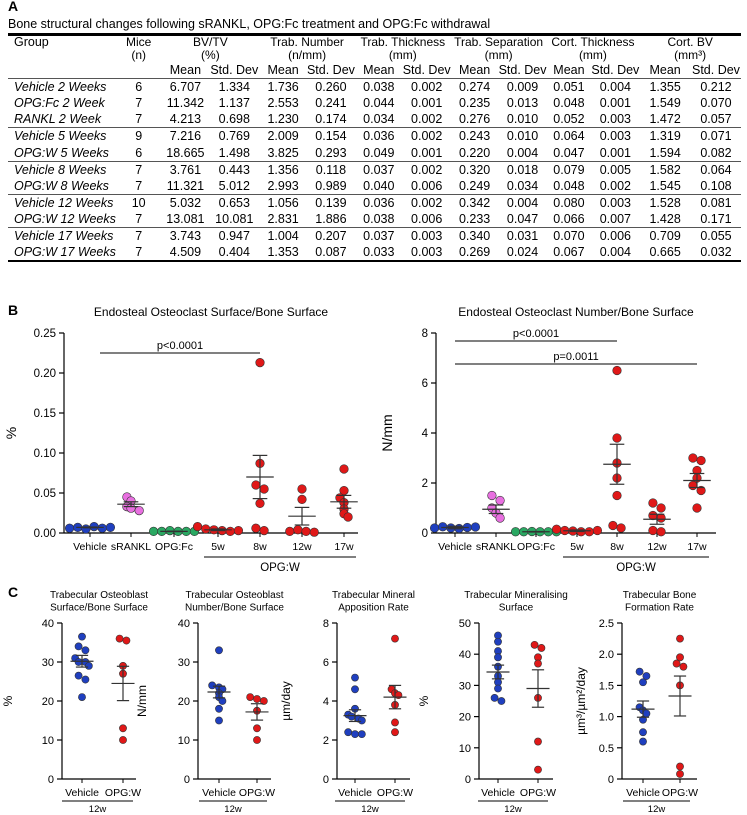  Describe the element at coordinates (8, 700) in the screenshot. I see `y-axis-label: %` at that location.